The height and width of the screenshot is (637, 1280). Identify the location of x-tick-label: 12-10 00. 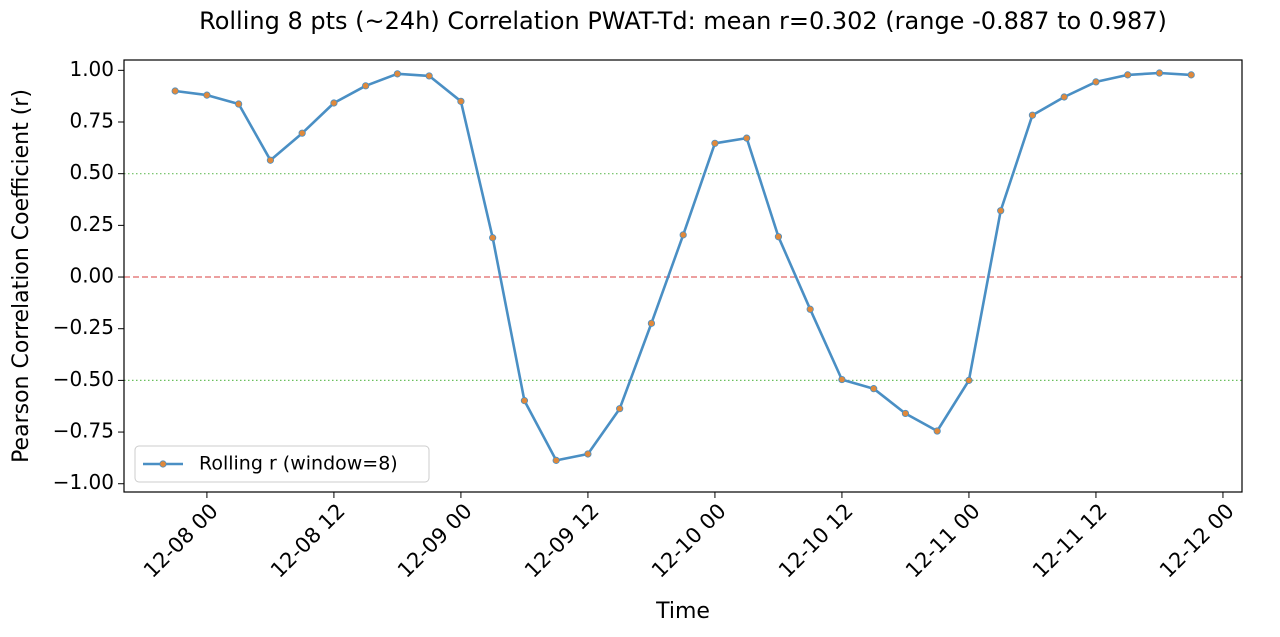
(689, 541).